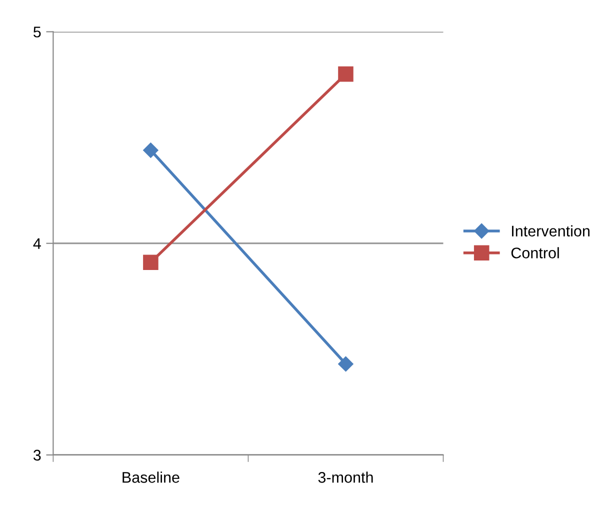  What do you see at coordinates (37, 243) in the screenshot?
I see `y-tick-label: 4` at bounding box center [37, 243].